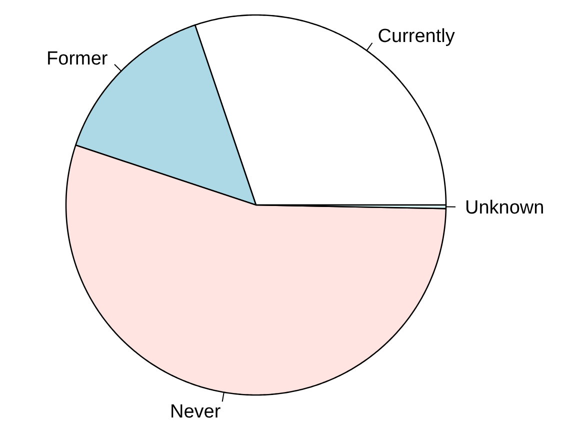  Describe the element at coordinates (196, 412) in the screenshot. I see `slice-label: Never` at that location.